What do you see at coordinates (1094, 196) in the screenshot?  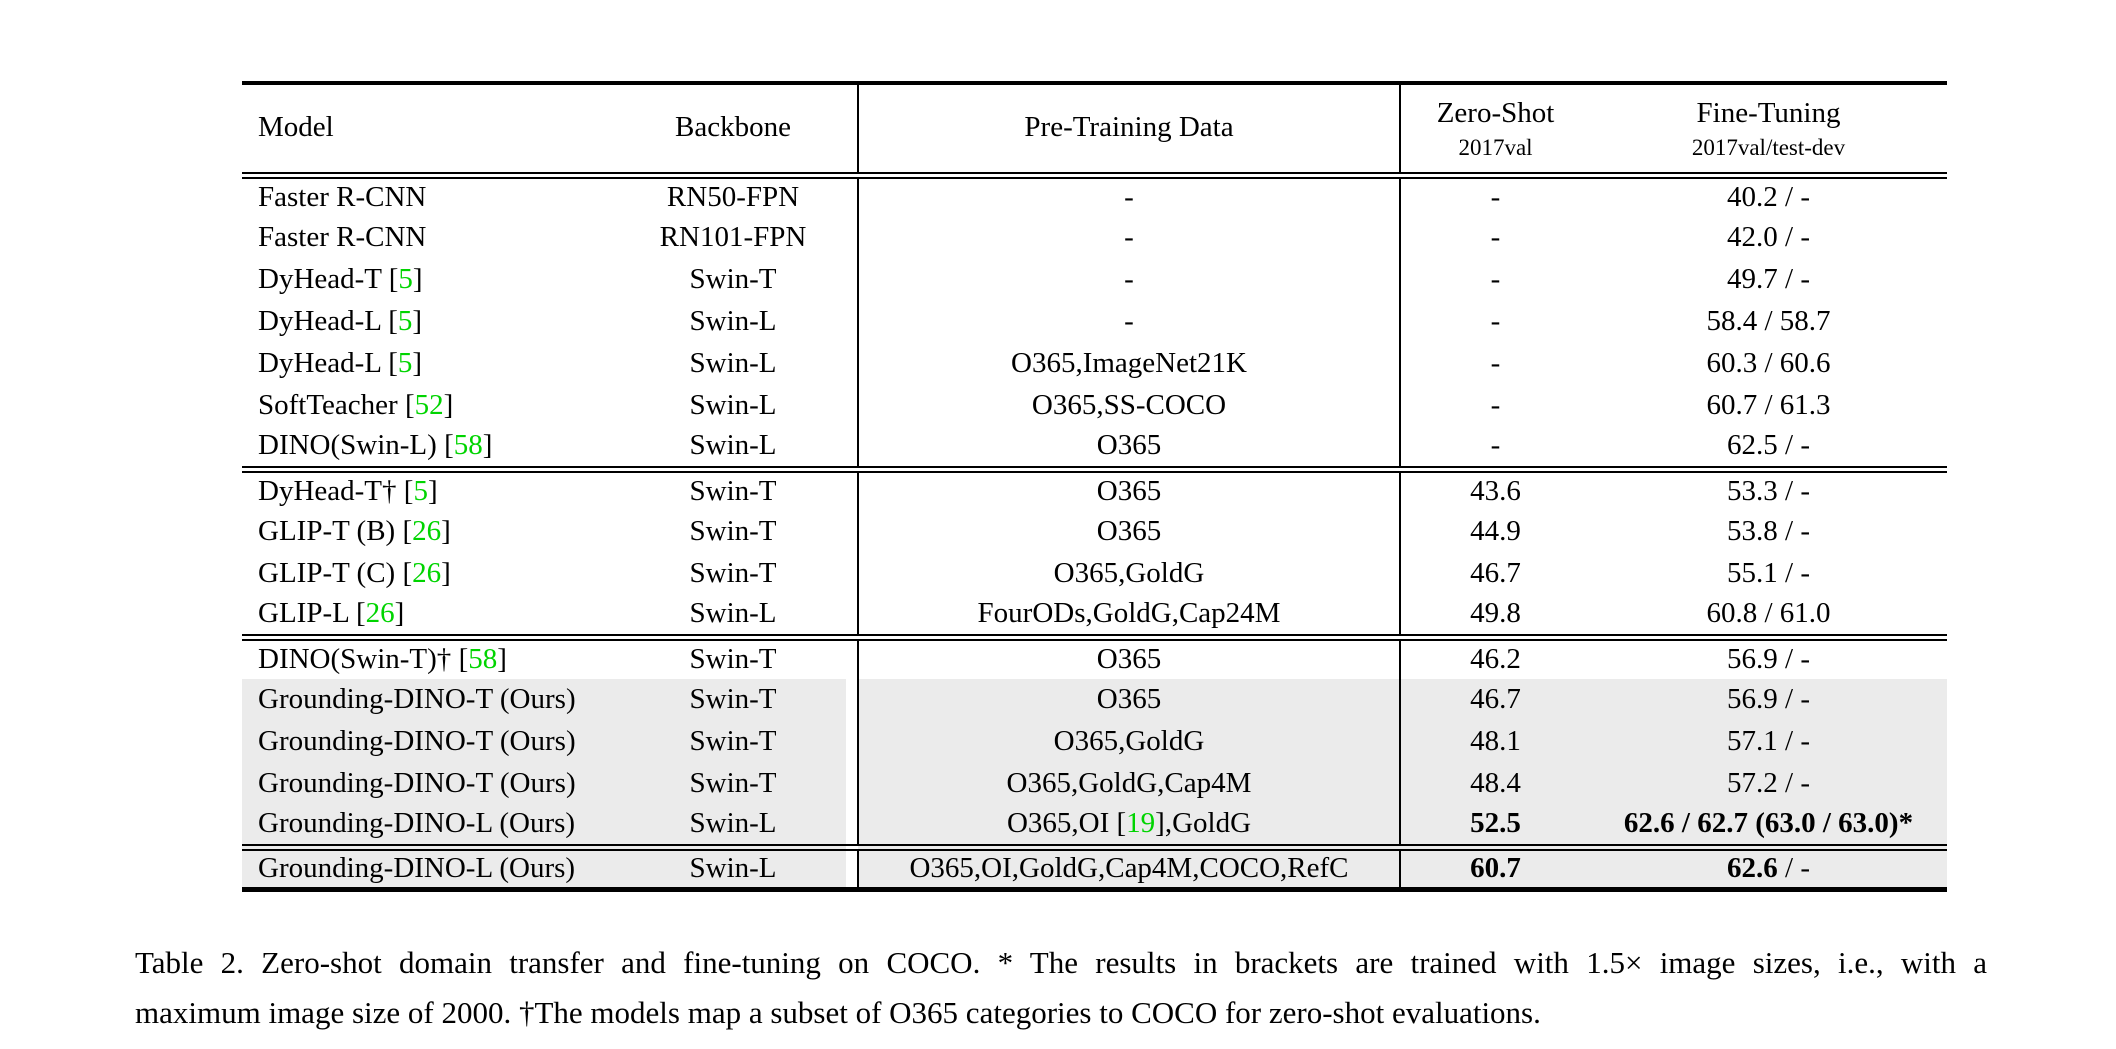 I see `table-row: Faster R-CNN RN50-FPN - - 40.2 / -` at bounding box center [1094, 196].